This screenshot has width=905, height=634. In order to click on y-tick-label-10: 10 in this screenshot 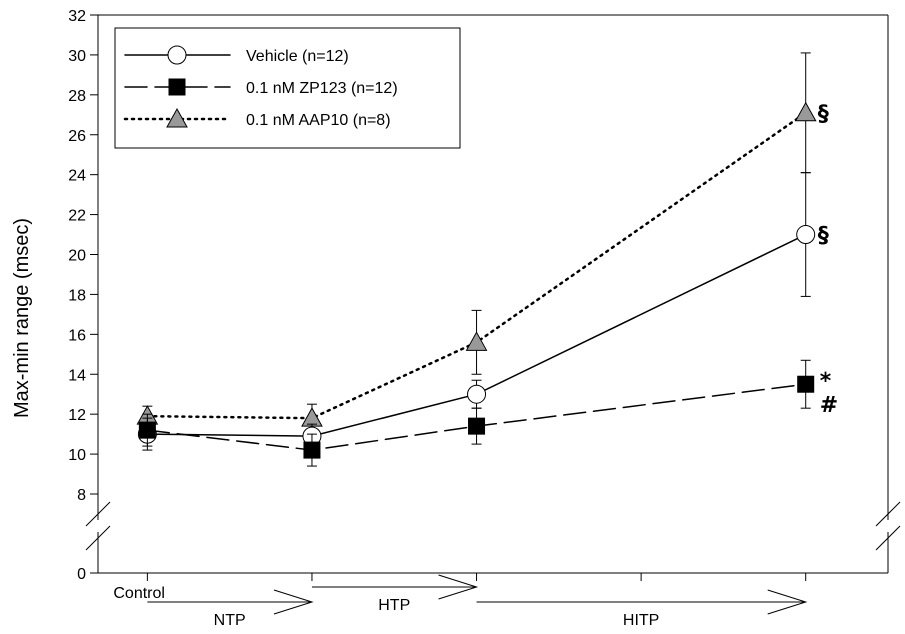, I will do `click(77, 455)`.